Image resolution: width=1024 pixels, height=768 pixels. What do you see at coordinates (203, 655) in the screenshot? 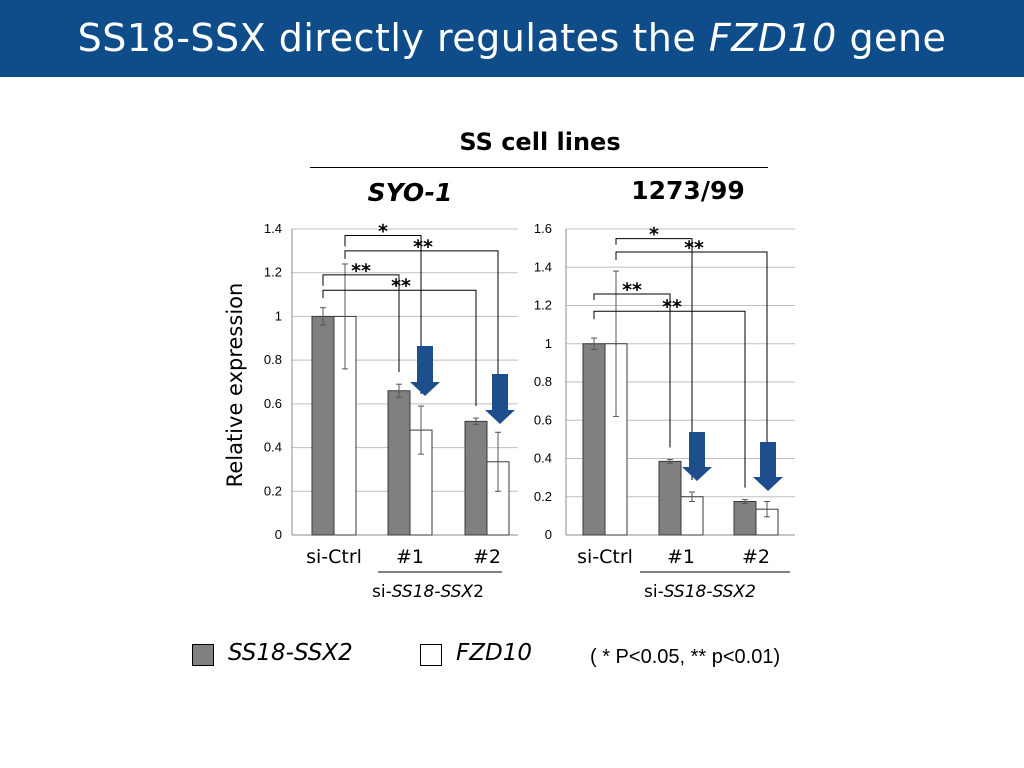
I see `legend-swatch-ss18-ssx2` at bounding box center [203, 655].